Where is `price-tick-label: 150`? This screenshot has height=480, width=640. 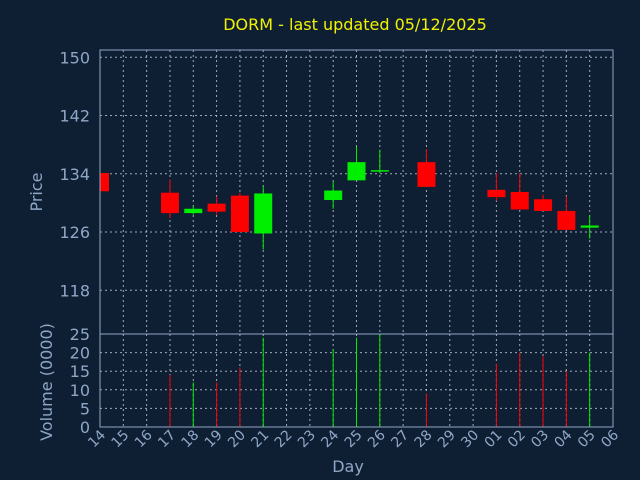
price-tick-label: 150 is located at coordinates (74, 57).